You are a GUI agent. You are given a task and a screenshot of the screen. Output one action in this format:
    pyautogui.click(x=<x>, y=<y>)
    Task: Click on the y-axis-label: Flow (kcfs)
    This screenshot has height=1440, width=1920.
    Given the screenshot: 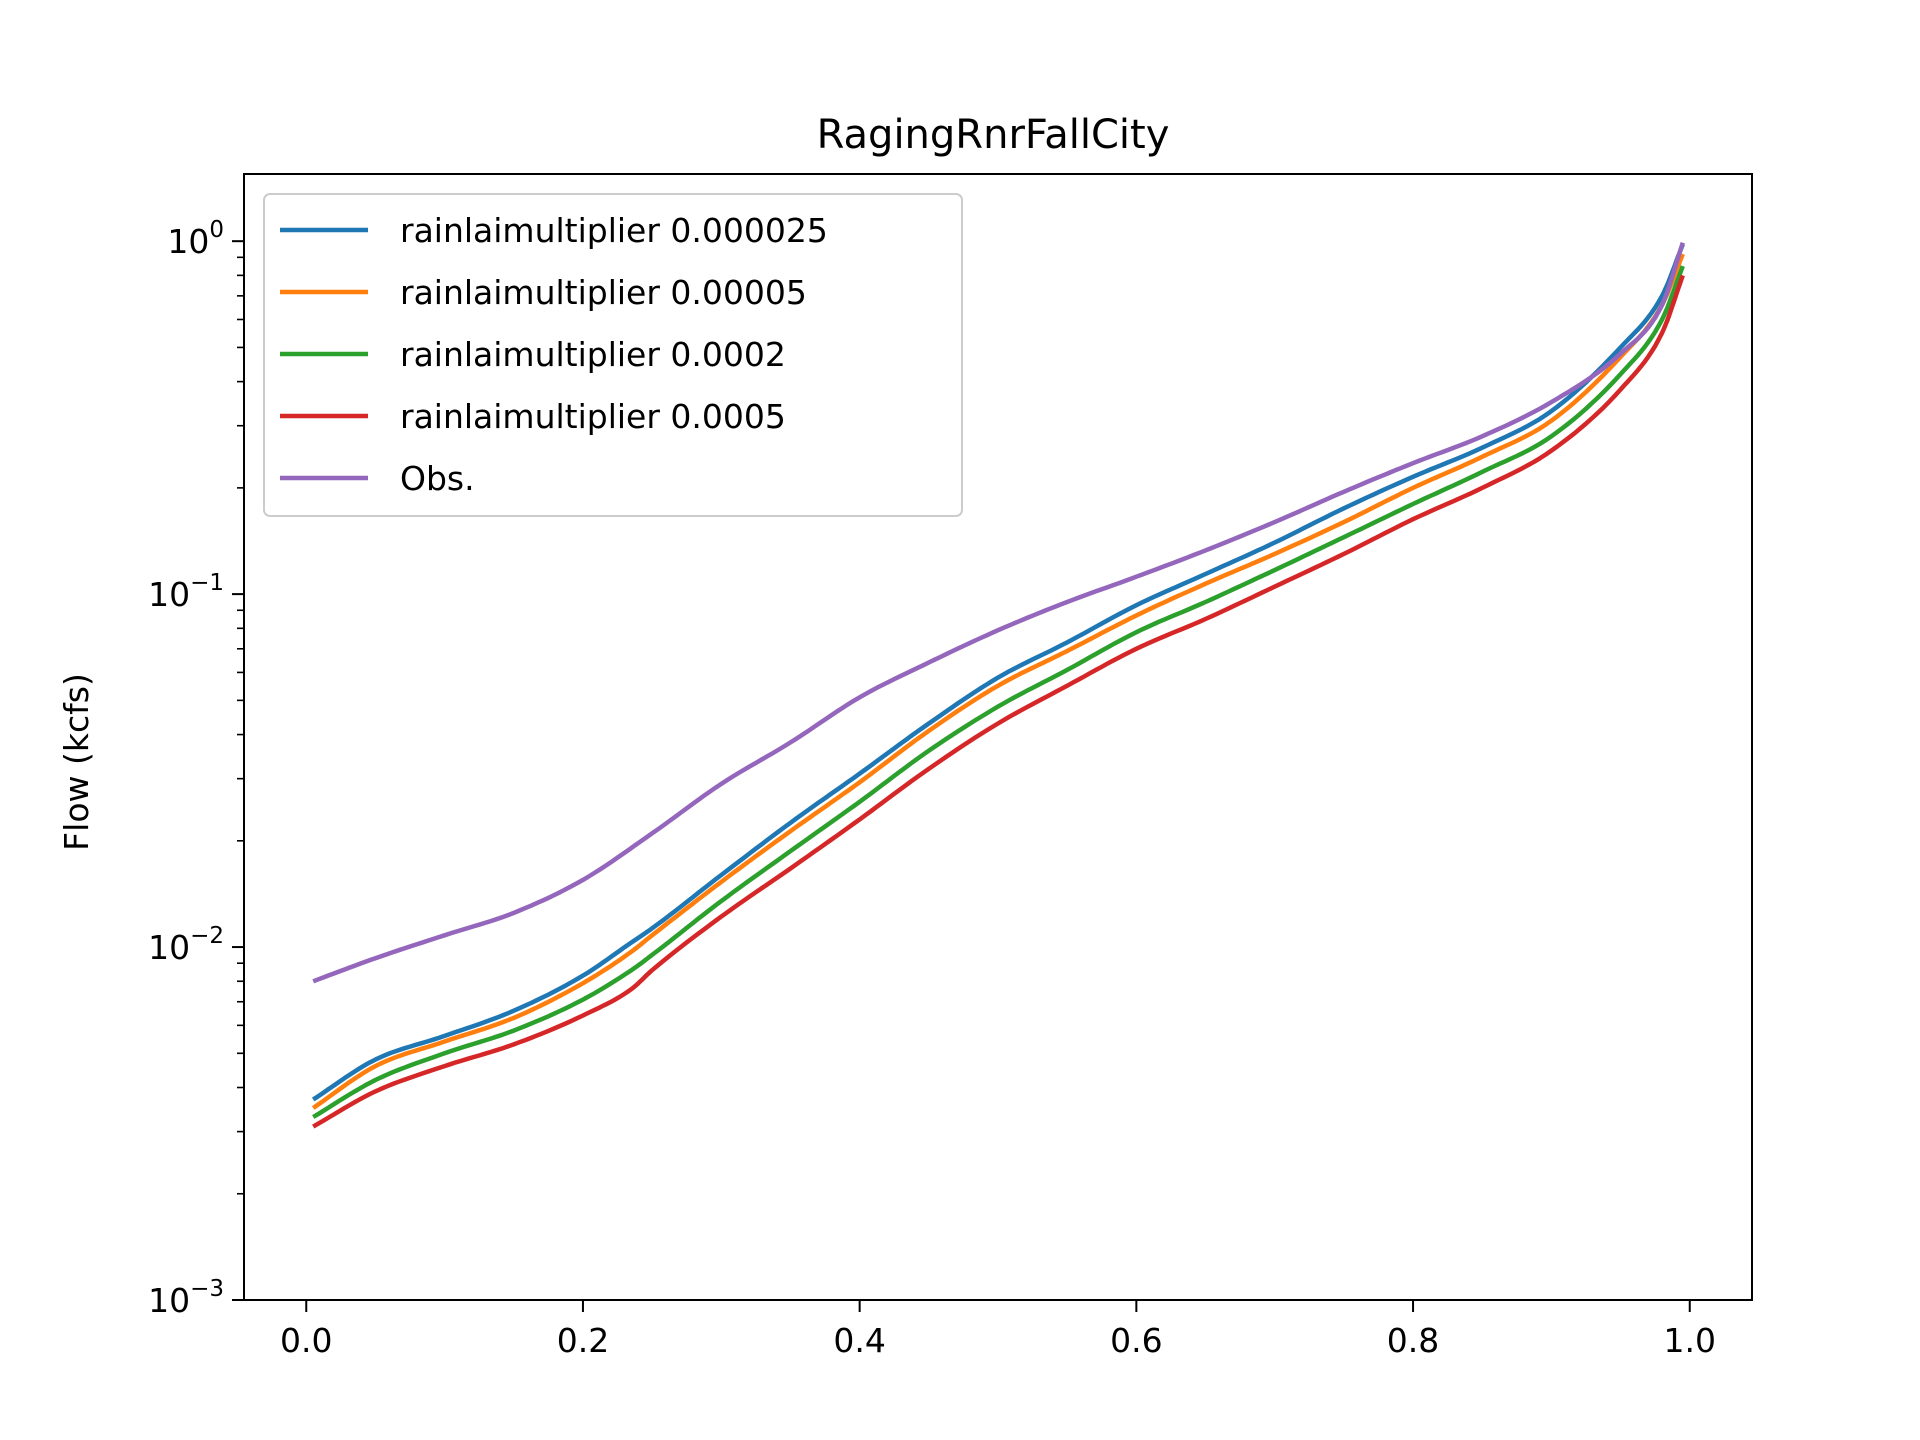 What is the action you would take?
    pyautogui.click(x=76, y=762)
    